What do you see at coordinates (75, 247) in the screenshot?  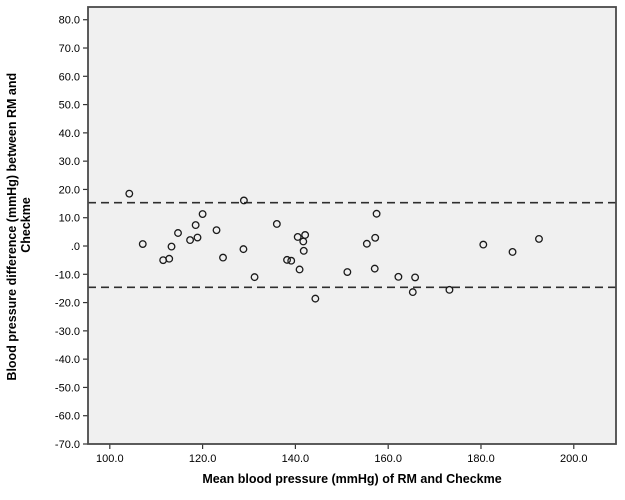 I see `y-tick-label: .0` at bounding box center [75, 247].